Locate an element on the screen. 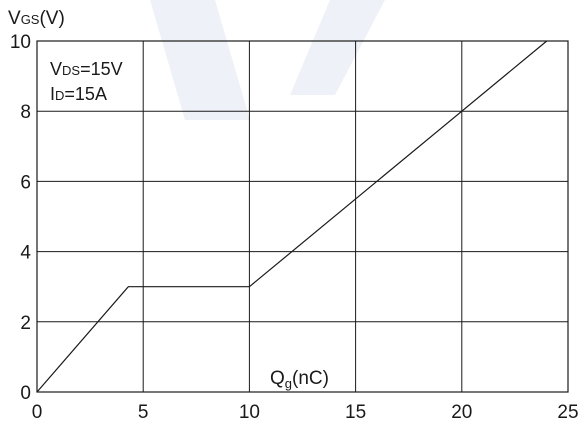  watermark is located at coordinates (267, 60).